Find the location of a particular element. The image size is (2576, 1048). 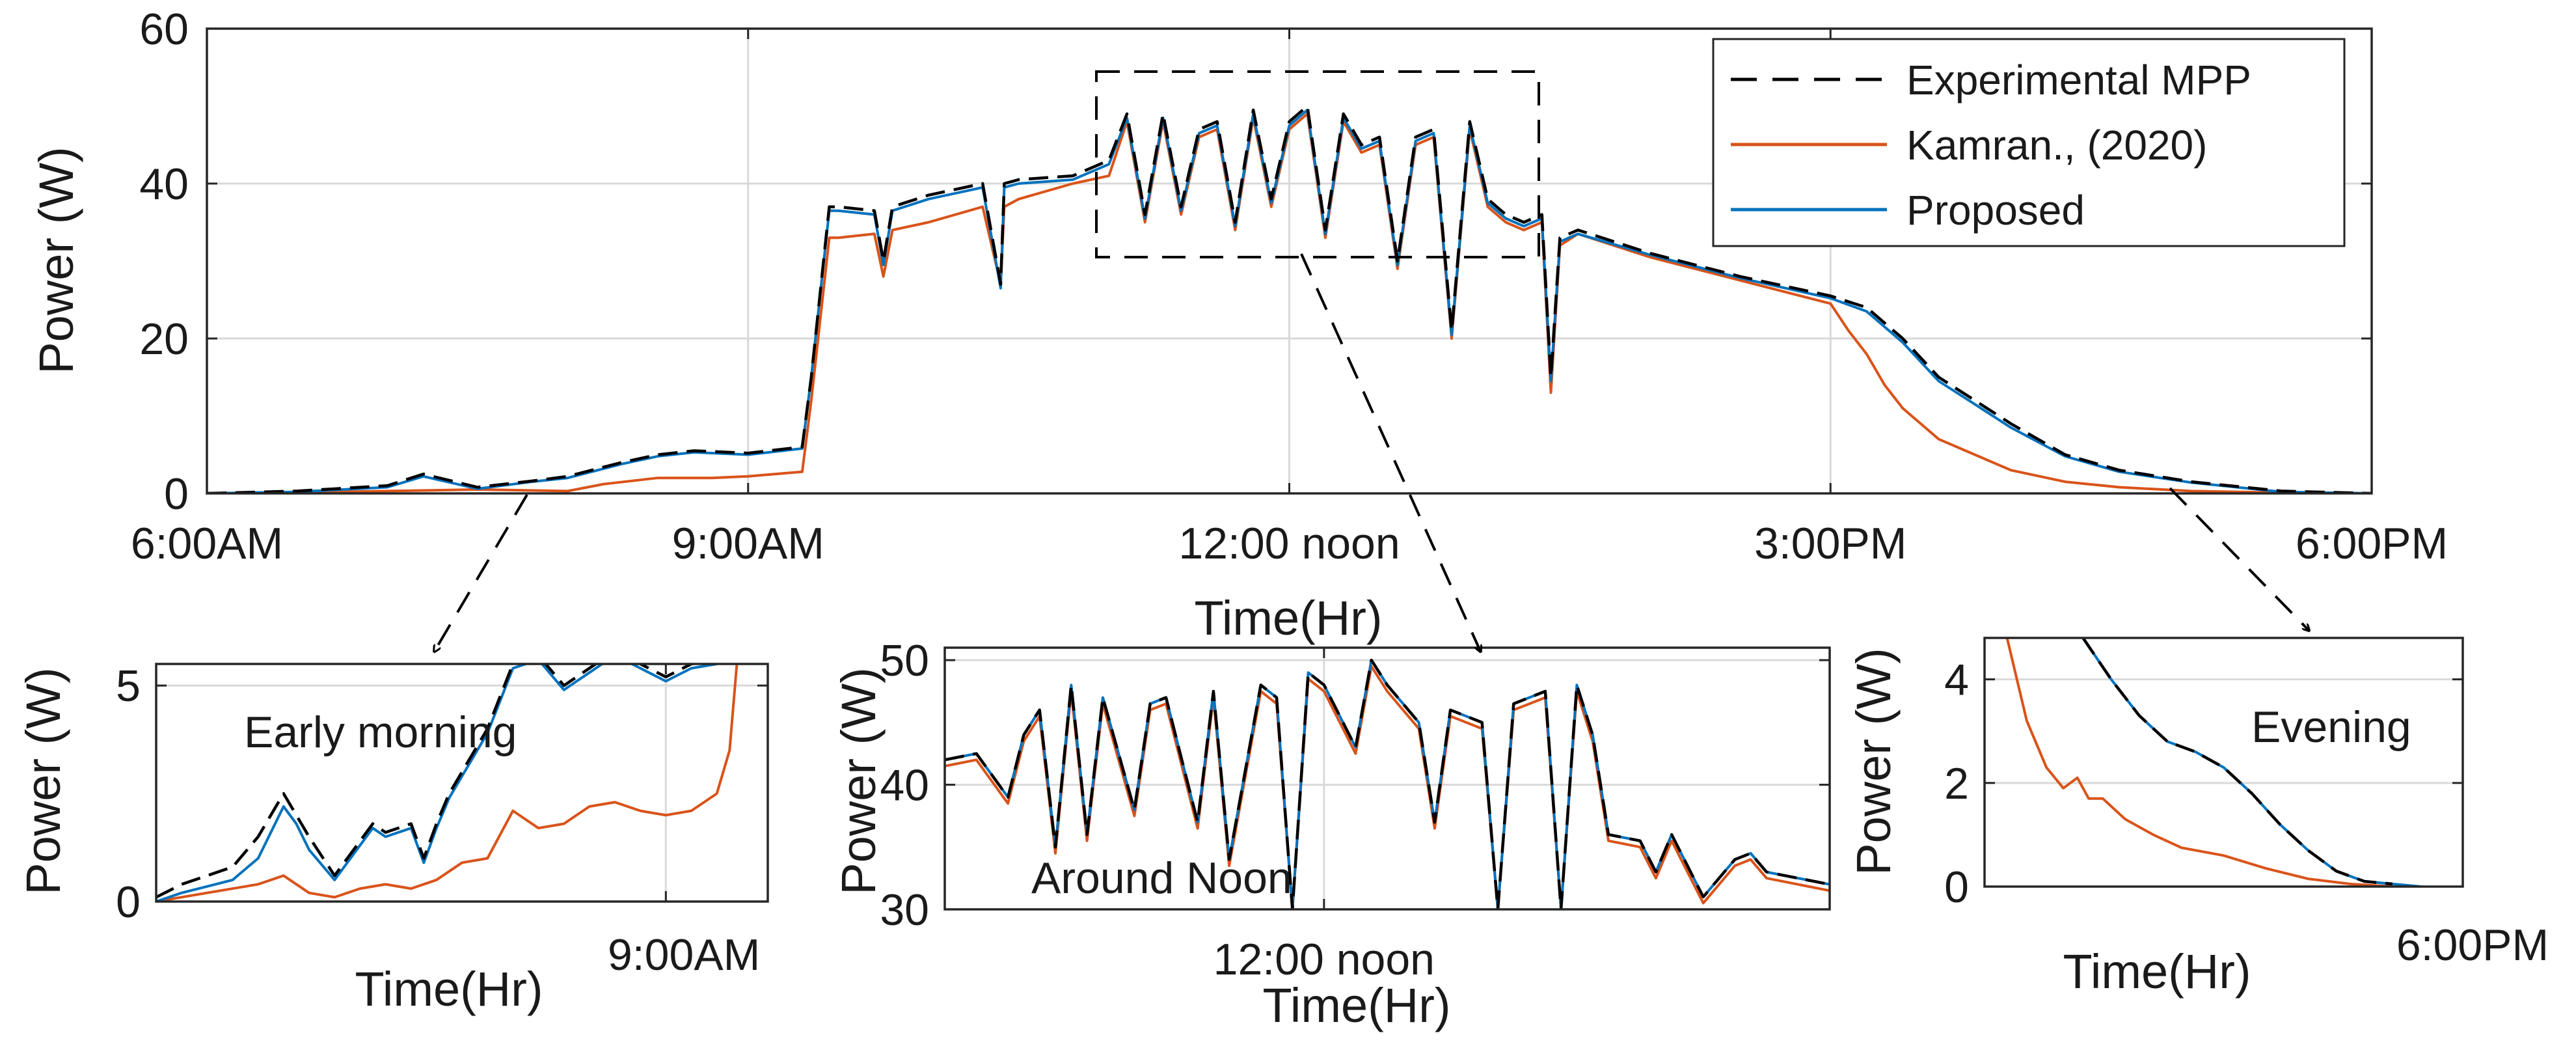

x-tick-label: 3:00PM is located at coordinates (1830, 543).